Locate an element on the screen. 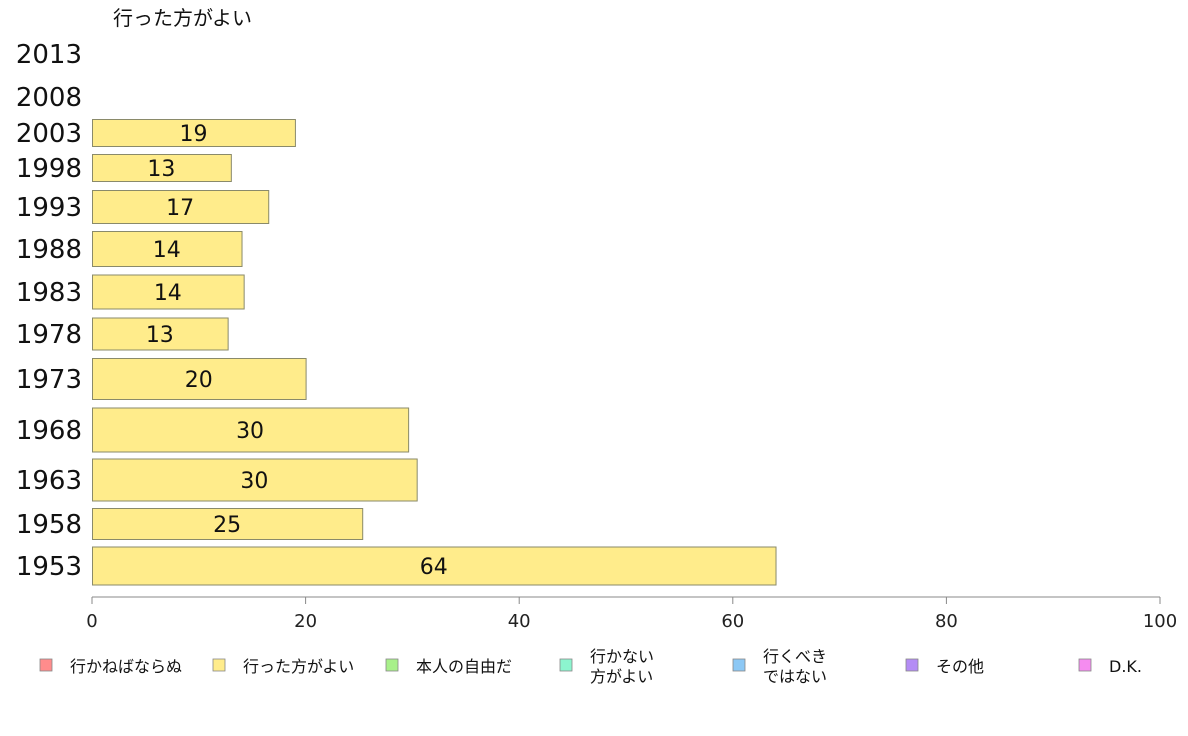  bar-1988 is located at coordinates (167, 249).